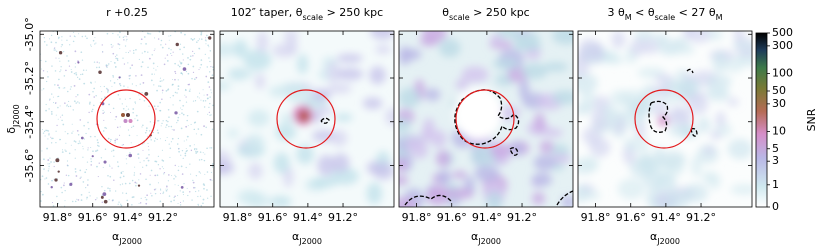  What do you see at coordinates (128, 217) in the screenshot?
I see `x-tick-label: 91.4°` at bounding box center [128, 217].